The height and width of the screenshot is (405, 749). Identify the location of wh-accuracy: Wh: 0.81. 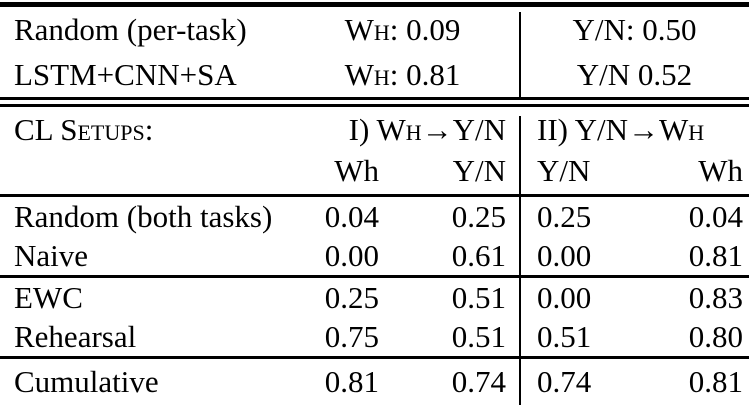
(402, 74).